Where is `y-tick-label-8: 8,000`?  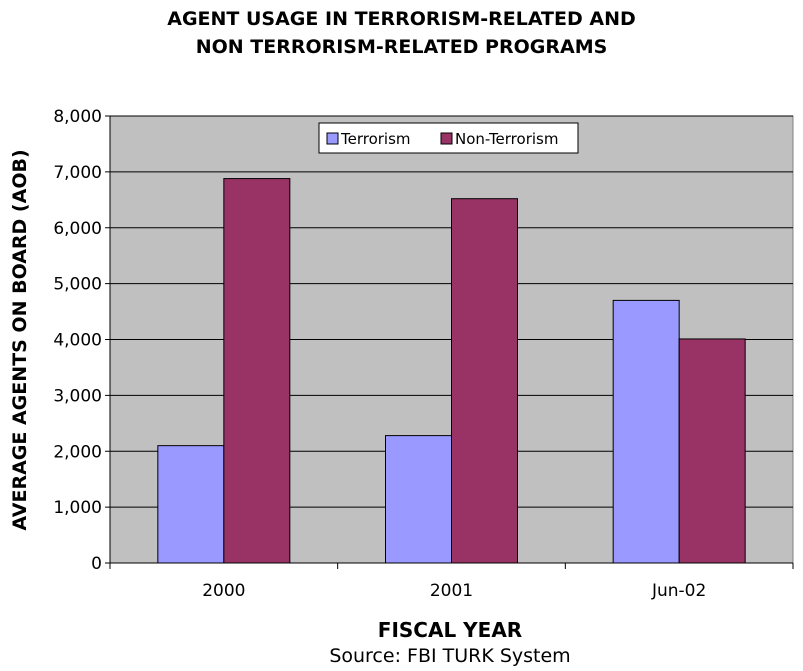
y-tick-label-8: 8,000 is located at coordinates (77, 117).